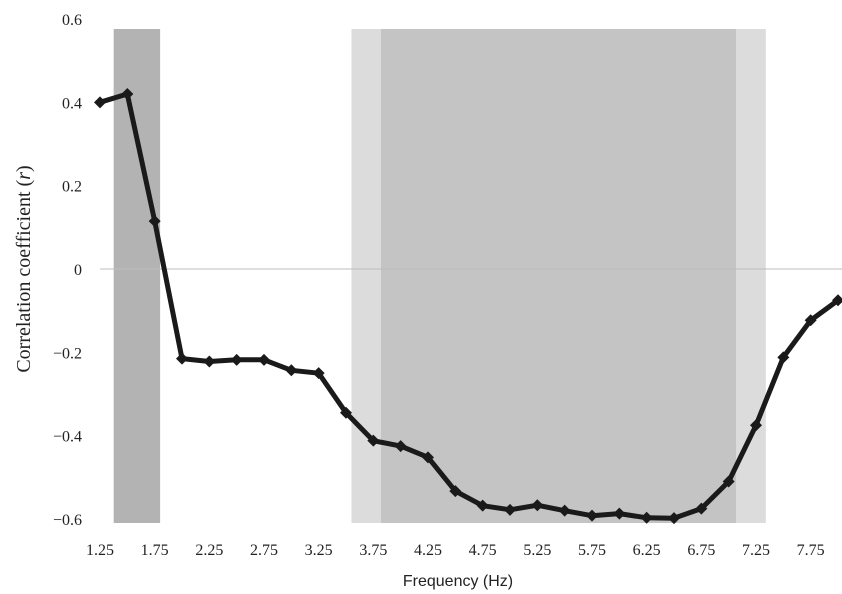 The height and width of the screenshot is (594, 842). What do you see at coordinates (373, 550) in the screenshot?
I see `x-tick-label: 3.75` at bounding box center [373, 550].